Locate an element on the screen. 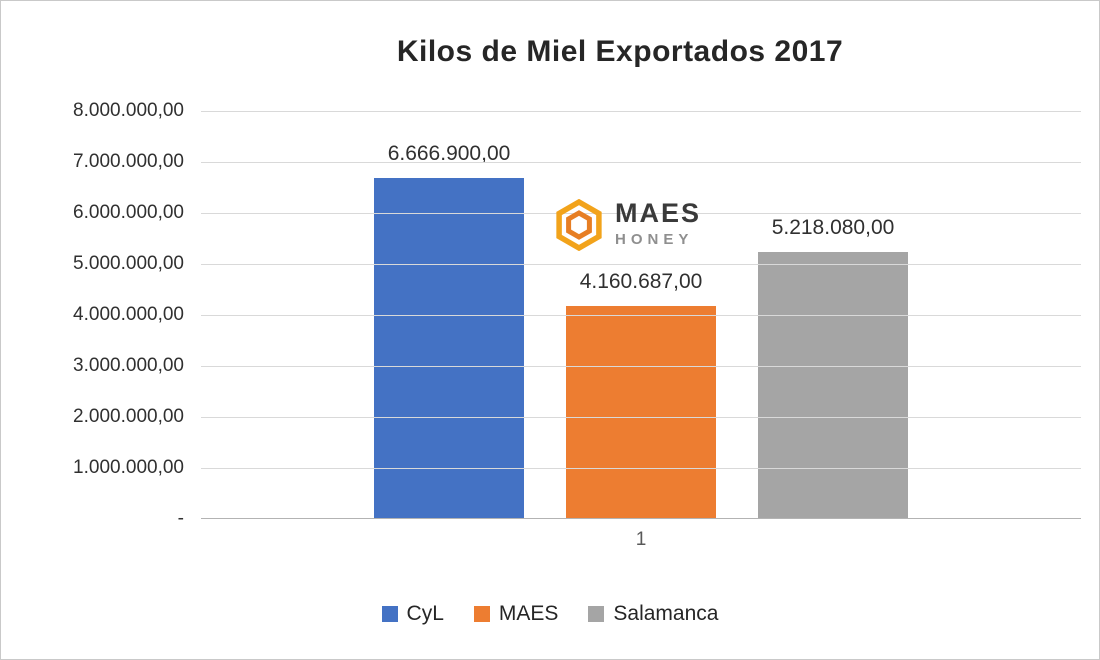  y-tick-label: 5.000.000,00 is located at coordinates (128, 263).